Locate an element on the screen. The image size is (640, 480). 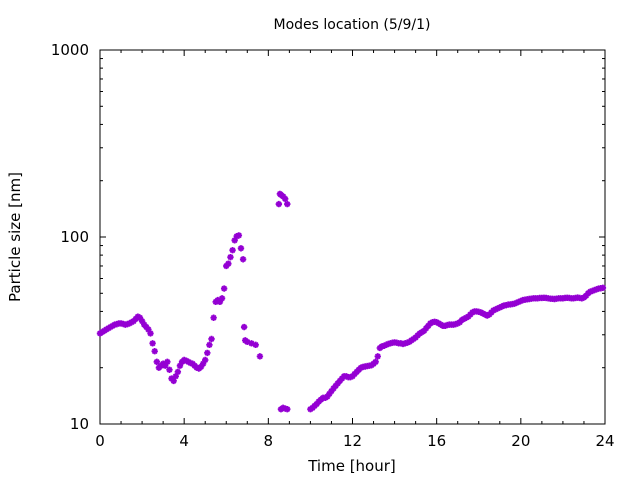
x-tick-label: 0 is located at coordinates (100, 441).